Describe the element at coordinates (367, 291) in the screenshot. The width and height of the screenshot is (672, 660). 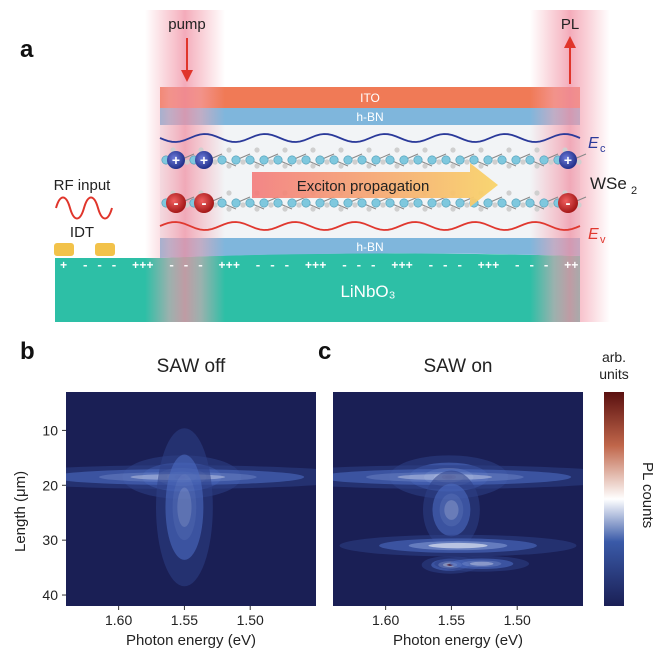
I see `substrate-label: LiNbO₃` at that location.